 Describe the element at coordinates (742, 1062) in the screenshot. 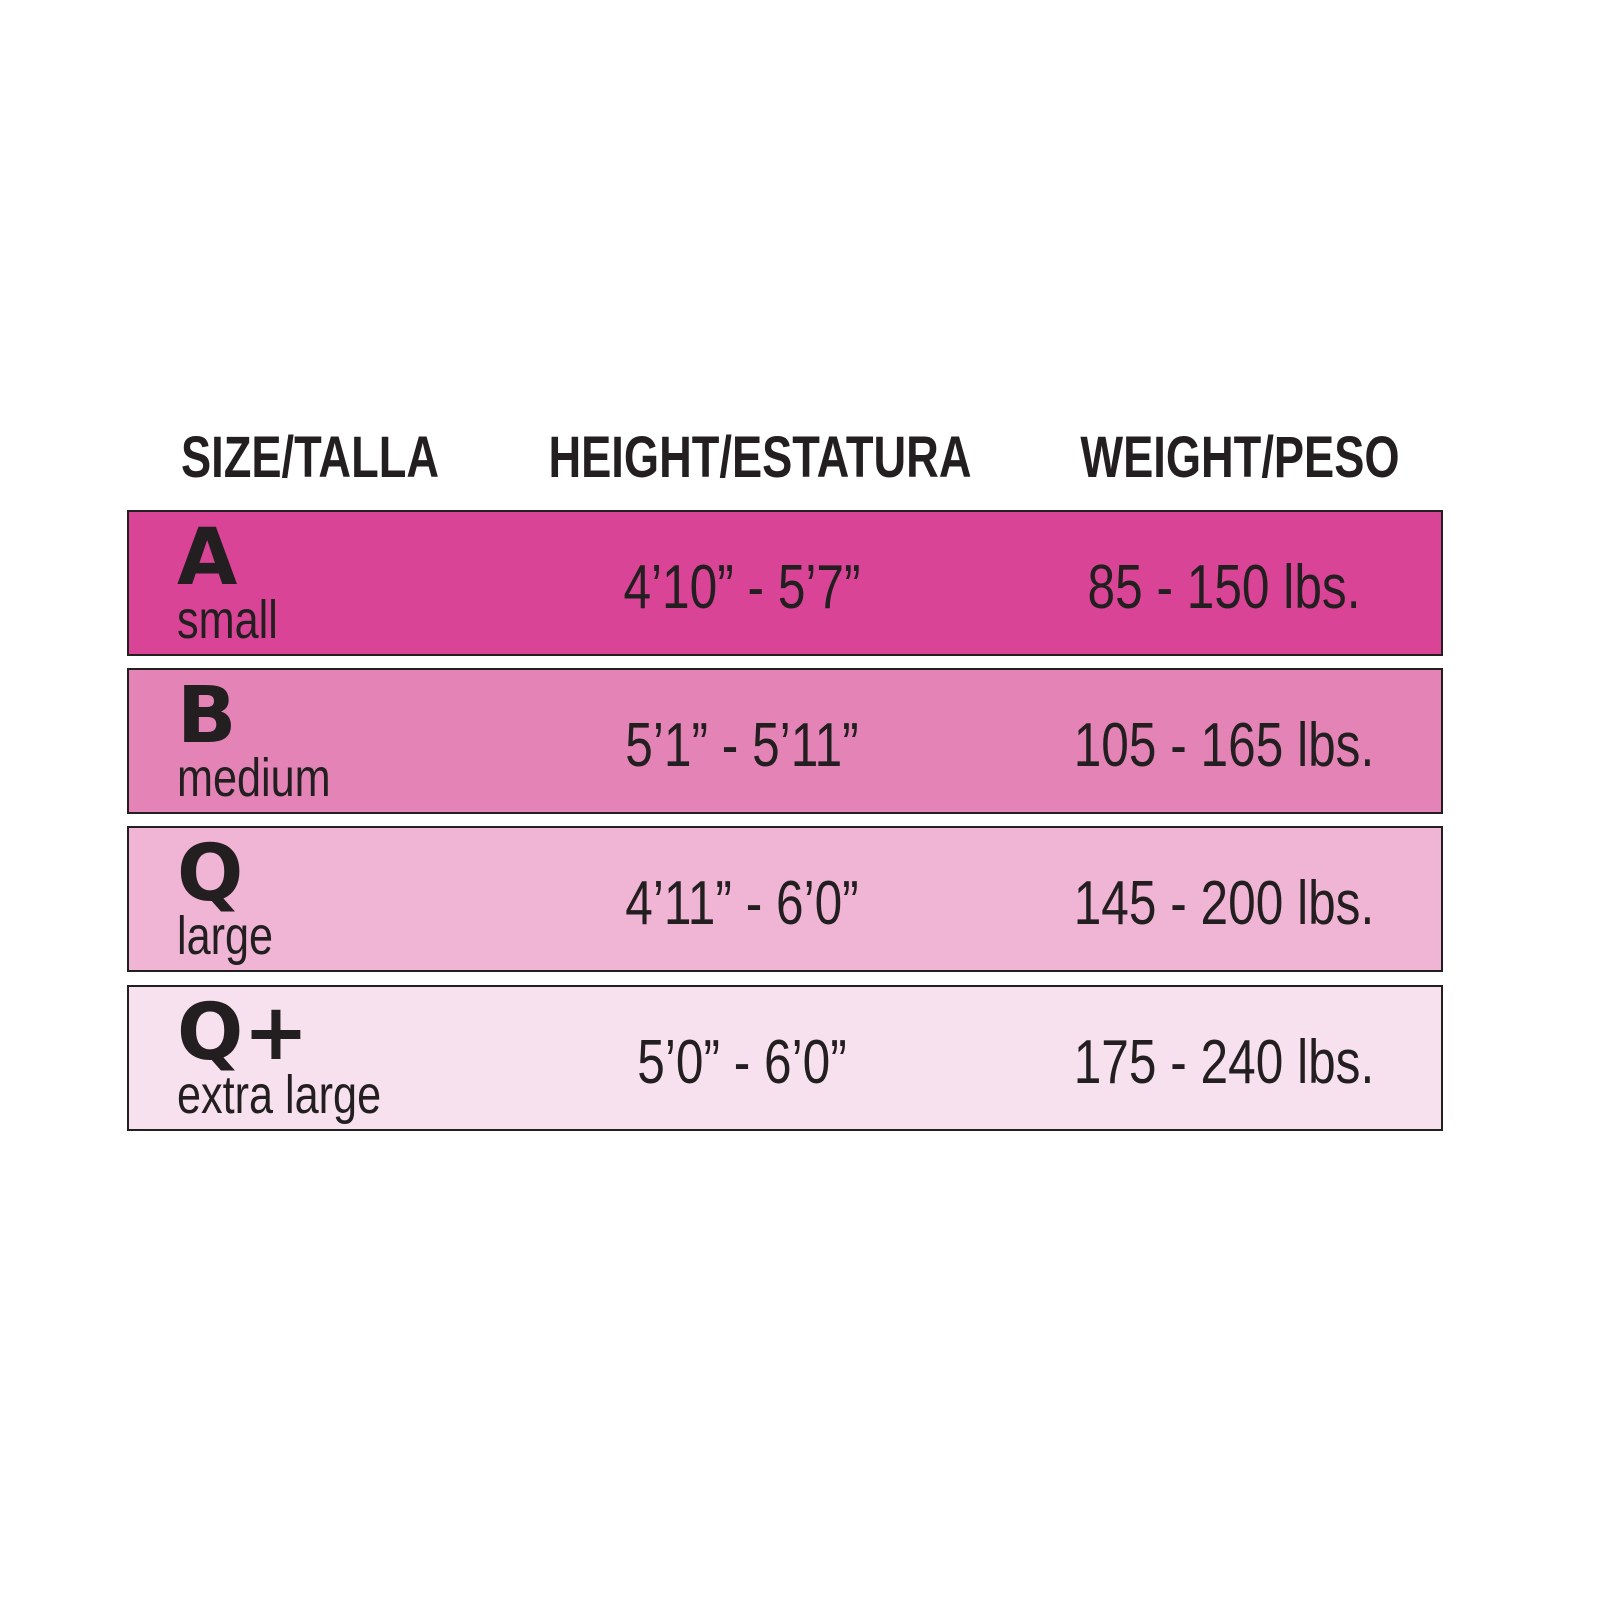

I see `height-range: 5’0” - 6’0”` at that location.